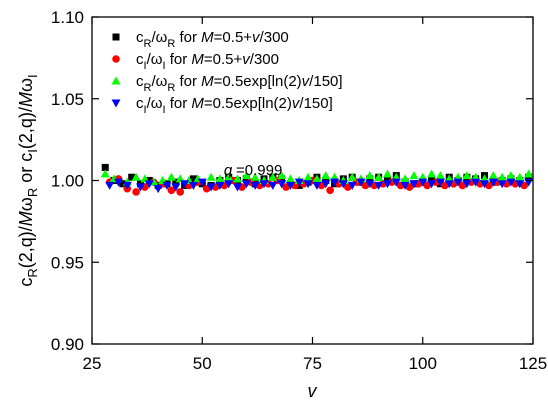 The width and height of the screenshot is (548, 405). I want to click on legend-entry: cR/ωR for M=0.5exp[ln(2)v/150], so click(227, 83).